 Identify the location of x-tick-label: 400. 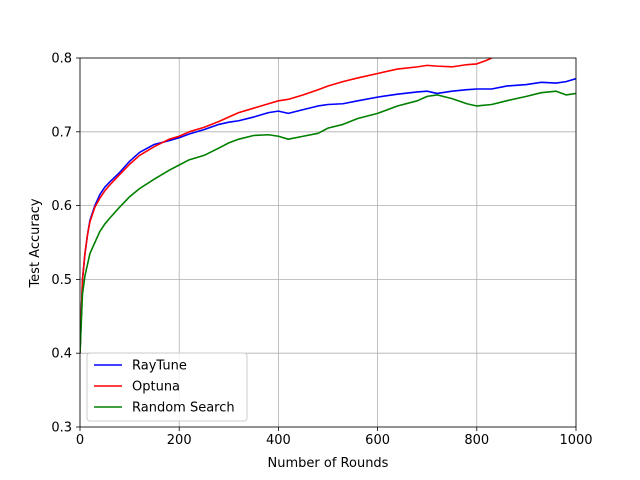
(278, 440).